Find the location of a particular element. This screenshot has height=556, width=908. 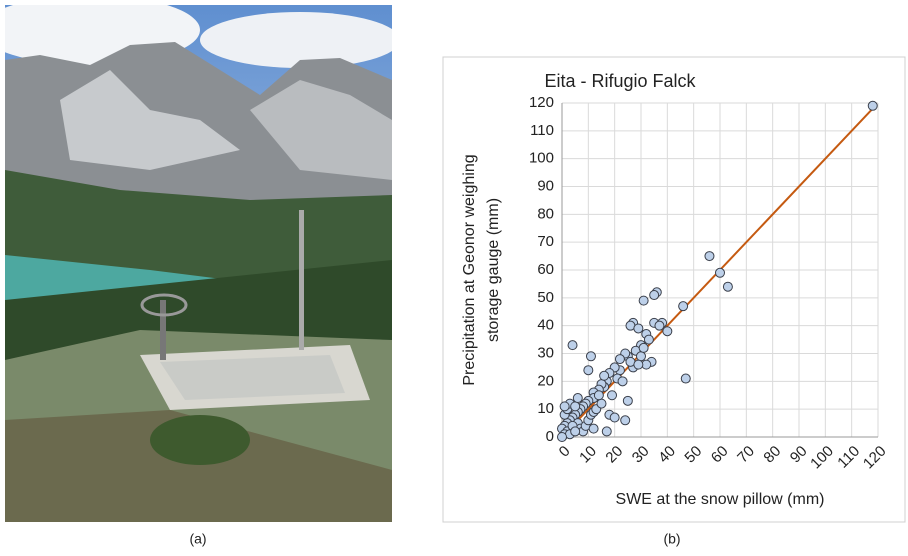

y-tick-label: 60 is located at coordinates (545, 269).